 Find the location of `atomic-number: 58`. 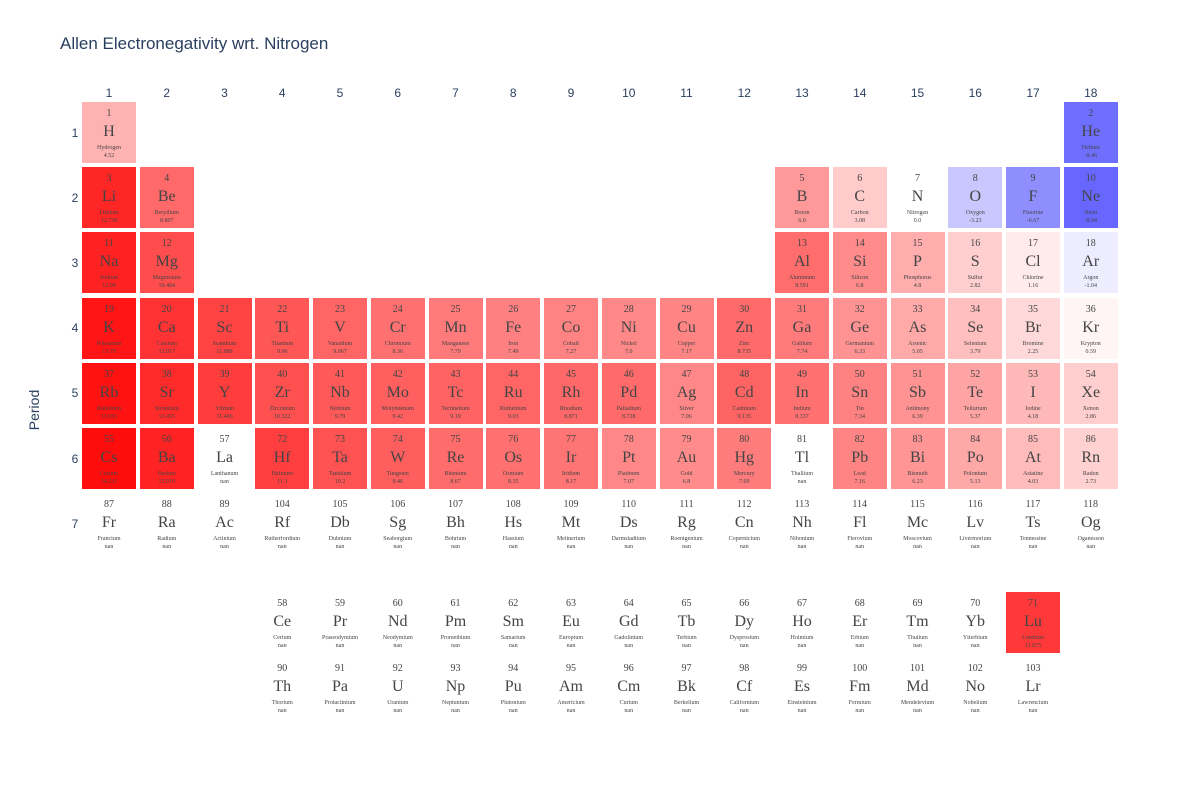

atomic-number: 58 is located at coordinates (282, 603).